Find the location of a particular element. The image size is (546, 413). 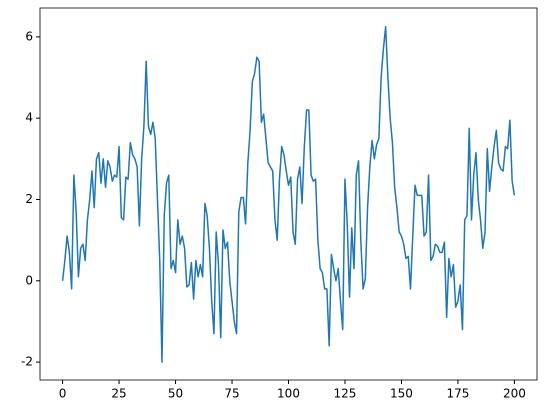

x-tick-label: 0 is located at coordinates (63, 394).